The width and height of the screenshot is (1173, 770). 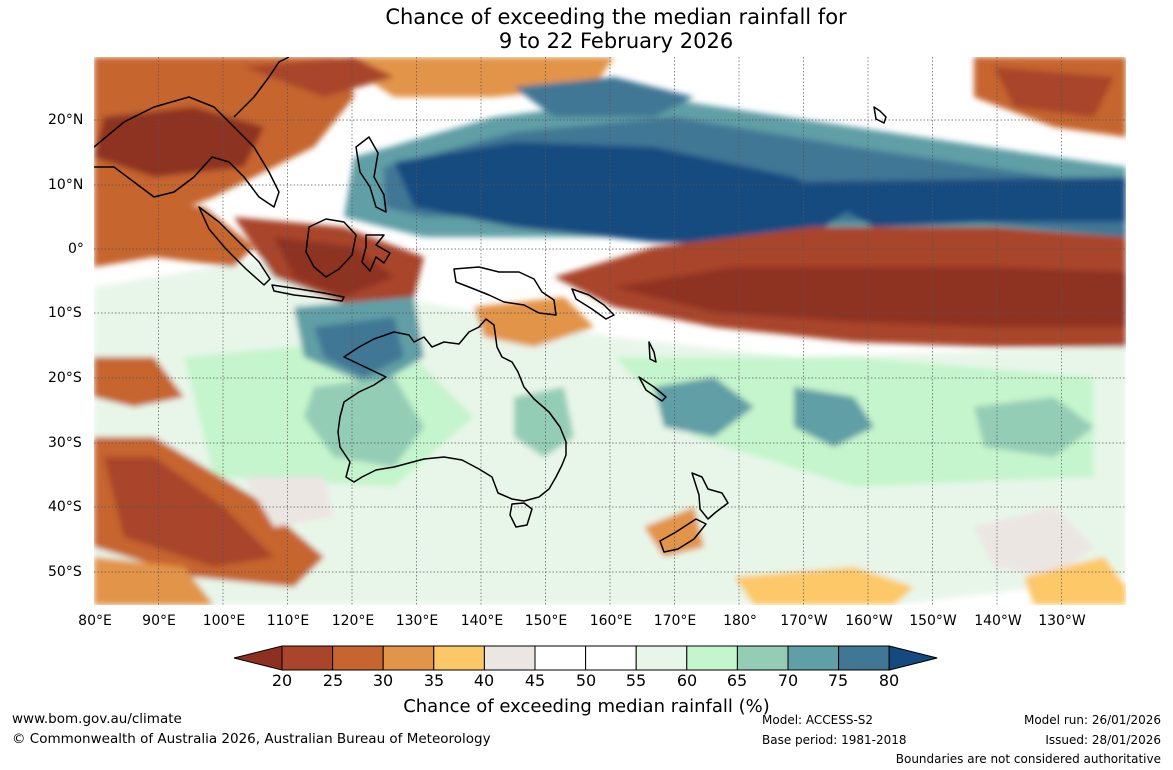 I want to click on x-tick-label: 170°W, so click(x=804, y=621).